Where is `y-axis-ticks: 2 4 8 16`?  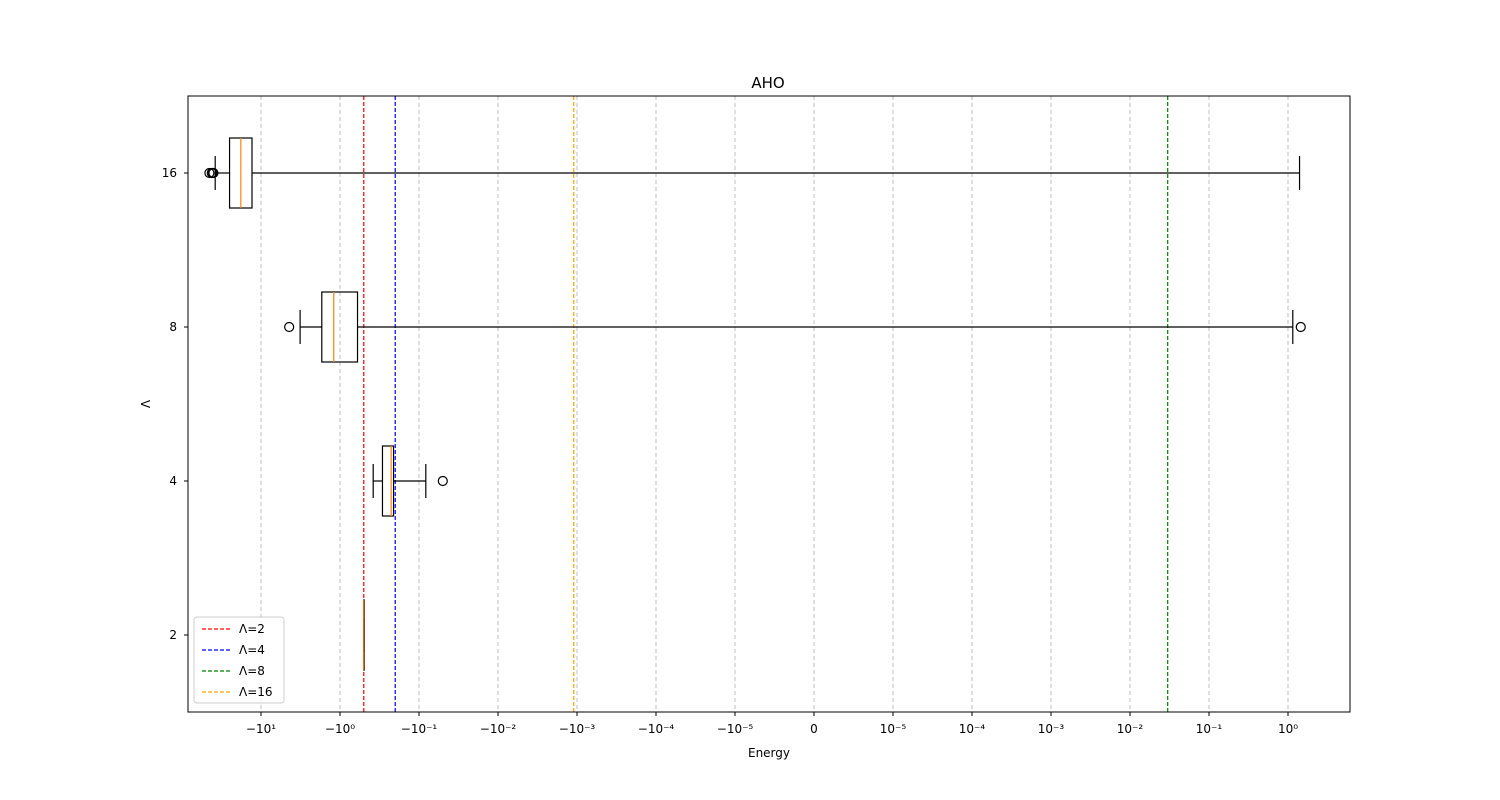
y-axis-ticks: 2 4 8 16 is located at coordinates (175, 404).